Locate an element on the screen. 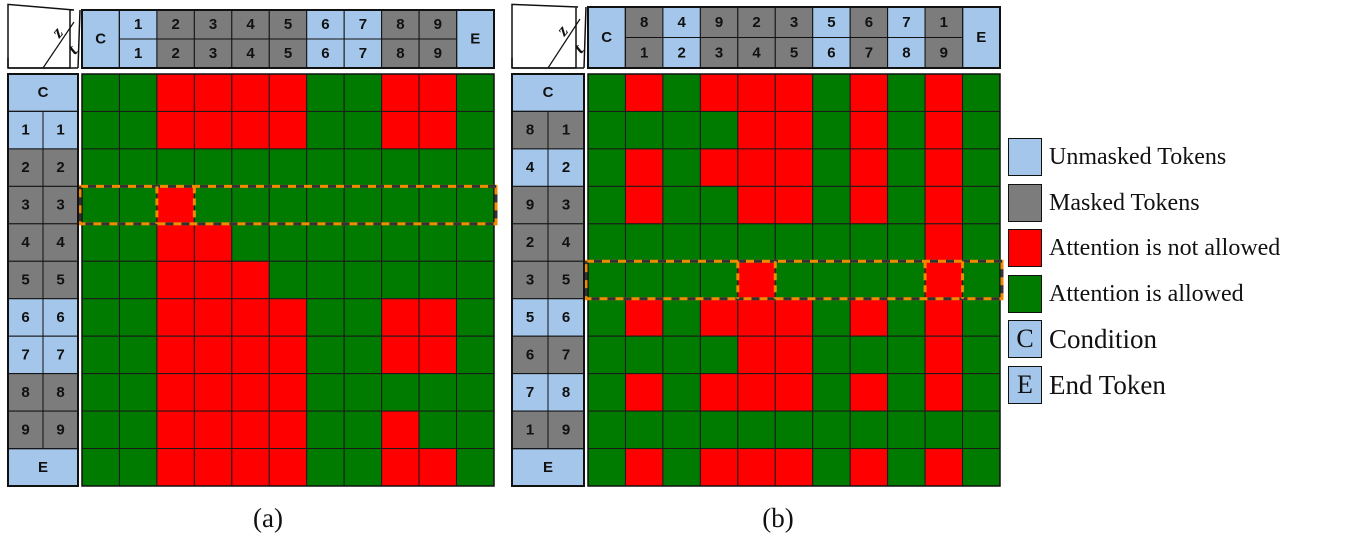 Image resolution: width=1350 pixels, height=540 pixels. header-t-label: 8 is located at coordinates (400, 53).